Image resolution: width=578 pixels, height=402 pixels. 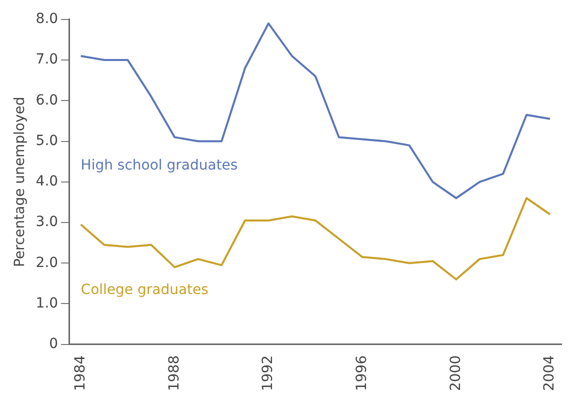 What do you see at coordinates (159, 166) in the screenshot?
I see `series-label: High school graduates` at bounding box center [159, 166].